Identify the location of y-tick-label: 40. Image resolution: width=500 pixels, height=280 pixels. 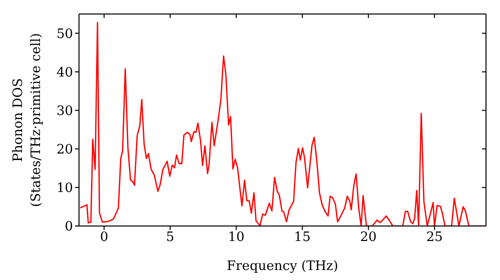
(64, 72).